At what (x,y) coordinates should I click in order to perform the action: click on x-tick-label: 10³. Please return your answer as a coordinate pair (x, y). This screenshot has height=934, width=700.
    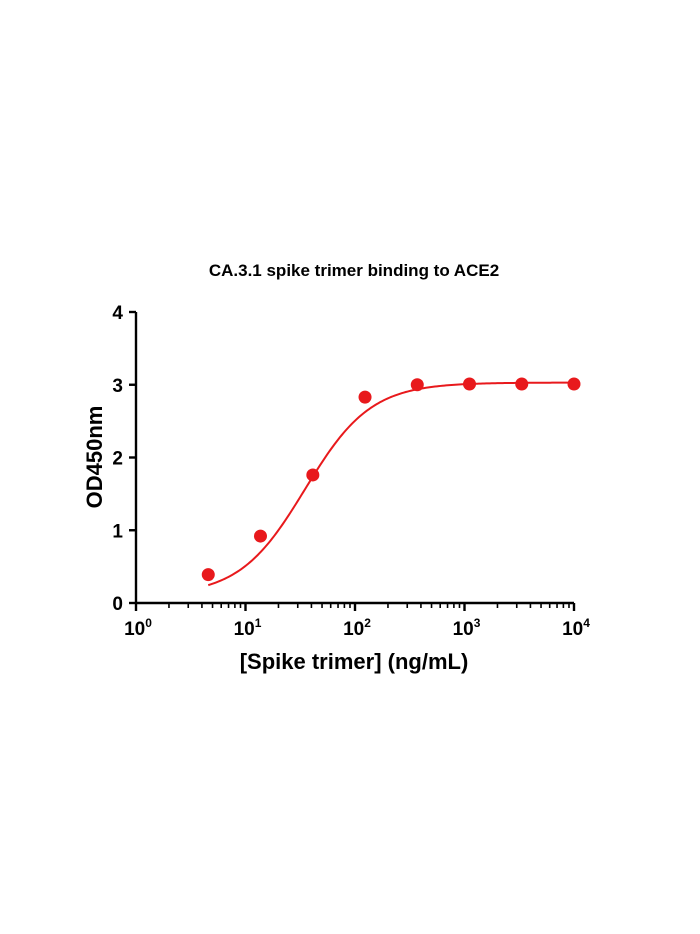
    Looking at the image, I should click on (467, 628).